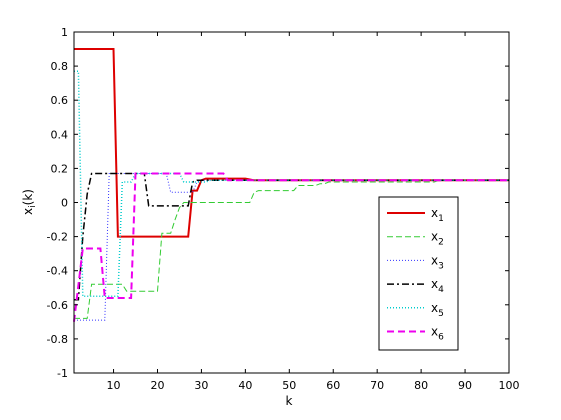 The width and height of the screenshot is (561, 420). I want to click on legend-label-x3: x3, so click(437, 262).